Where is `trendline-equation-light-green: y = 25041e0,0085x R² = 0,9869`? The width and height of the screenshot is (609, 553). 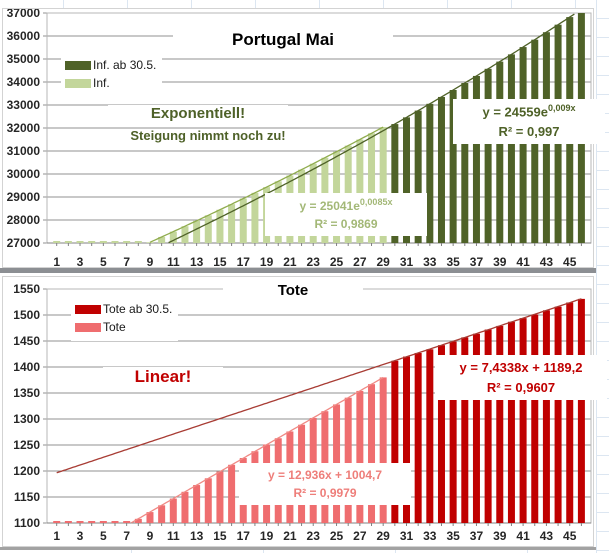
trendline-equation-light-green: y = 25041e0,0085x R² = 0,9869 is located at coordinates (346, 214).